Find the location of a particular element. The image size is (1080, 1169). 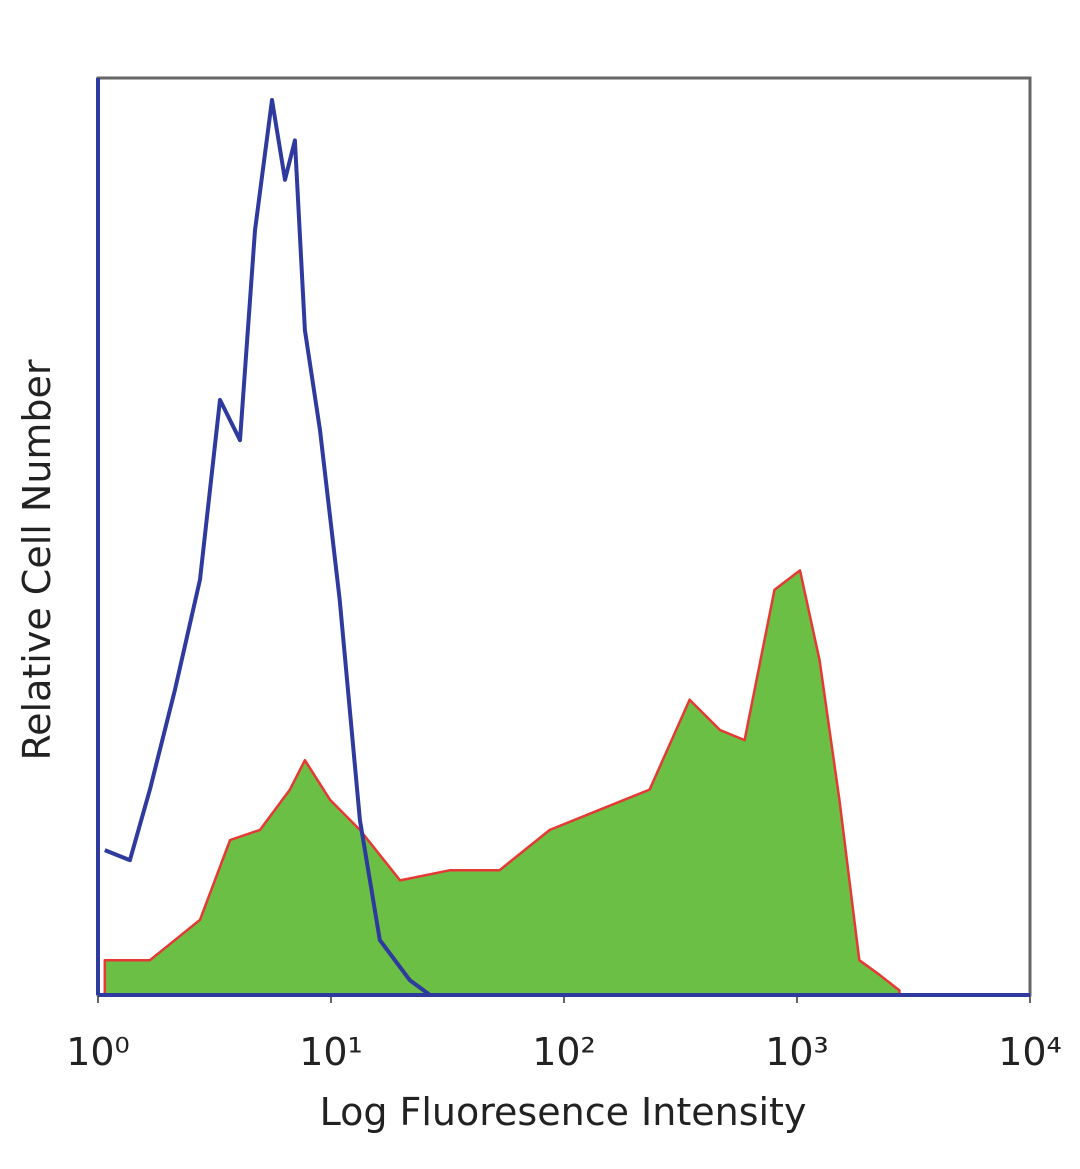

x-tick-label: 10¹ is located at coordinates (331, 1052).